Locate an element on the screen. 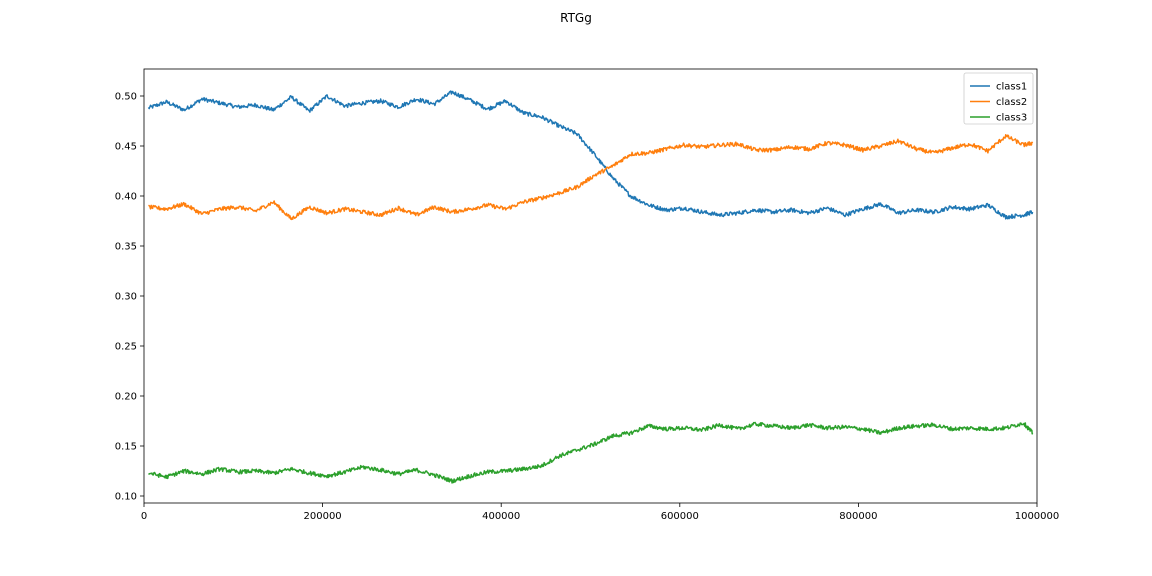  x-axis: 0 200000 400000 600000 800000 1000000 is located at coordinates (600, 512).